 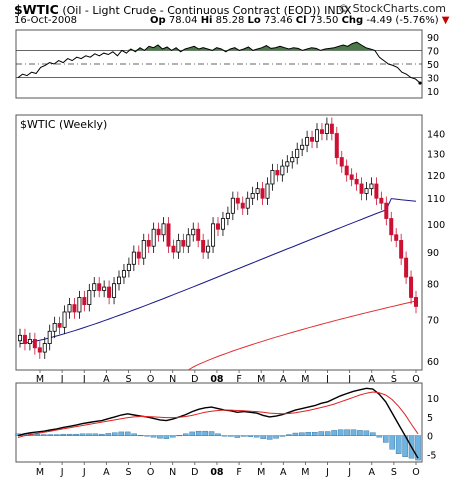 I want to click on close-value: 73.50, so click(x=324, y=20).